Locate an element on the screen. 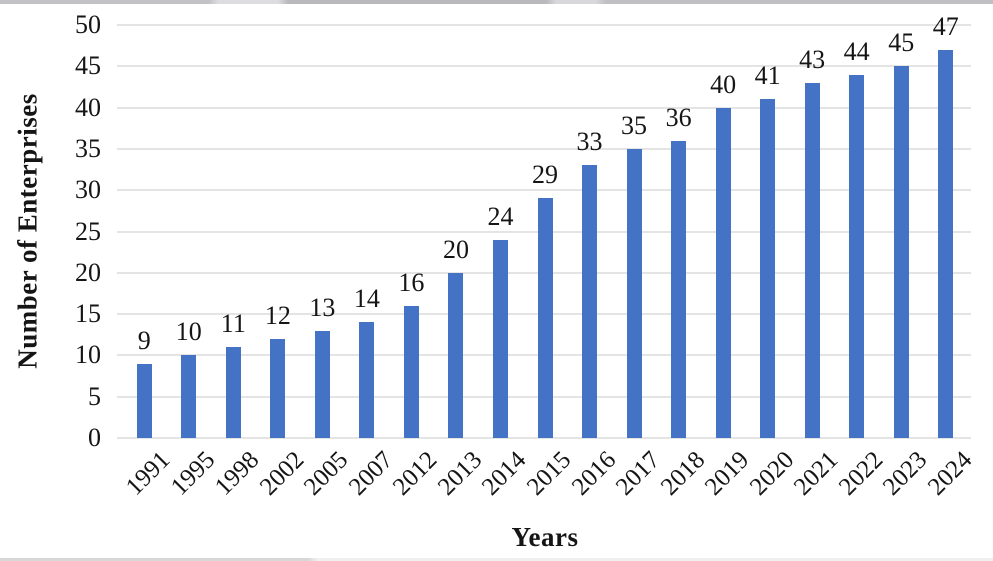 The width and height of the screenshot is (993, 561). x-tick-label: 2015 is located at coordinates (549, 473).